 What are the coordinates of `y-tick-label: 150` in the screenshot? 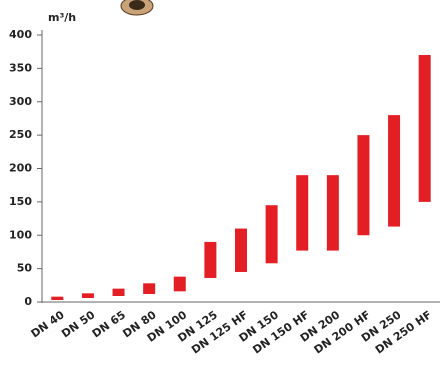 It's located at (20, 201).